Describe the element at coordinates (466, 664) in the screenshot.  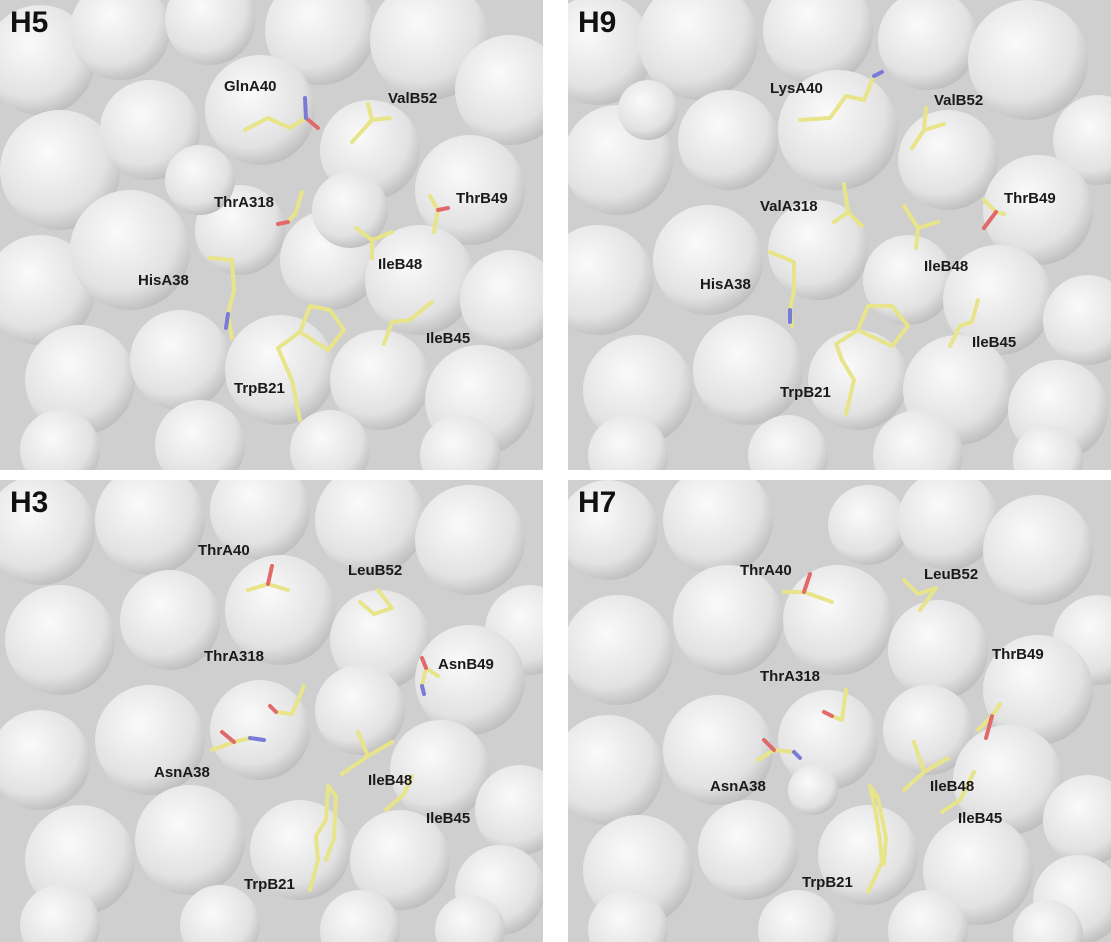
I see `residue-label: AsnB49` at that location.